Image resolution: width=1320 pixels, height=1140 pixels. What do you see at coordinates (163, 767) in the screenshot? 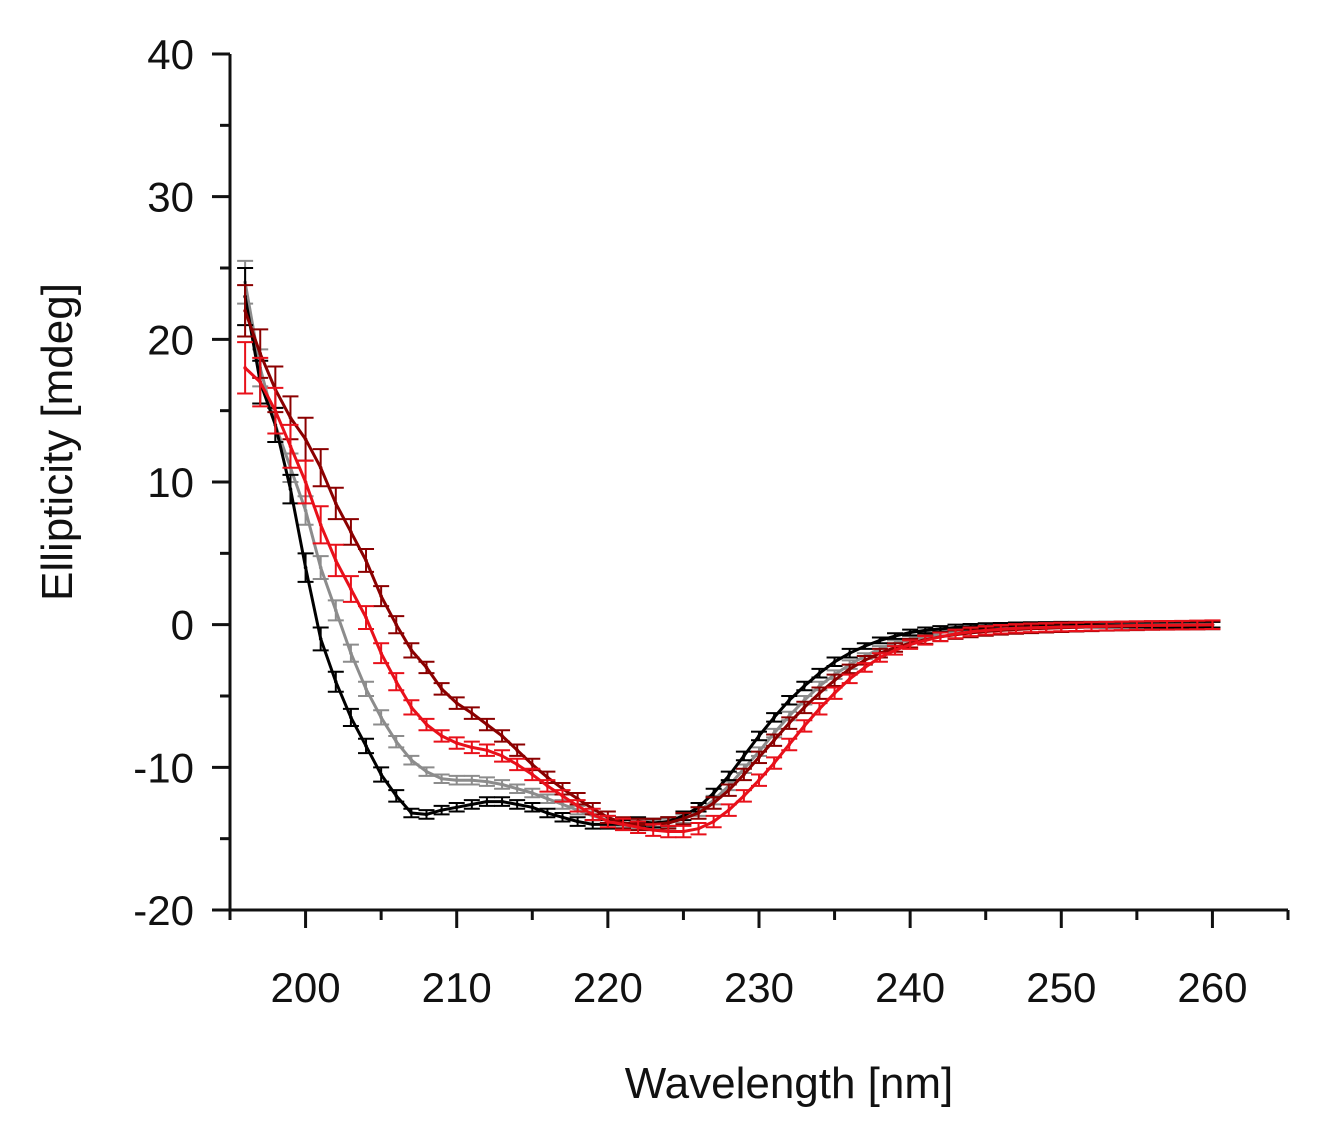
I see `y-tick-label: -10` at bounding box center [163, 767].